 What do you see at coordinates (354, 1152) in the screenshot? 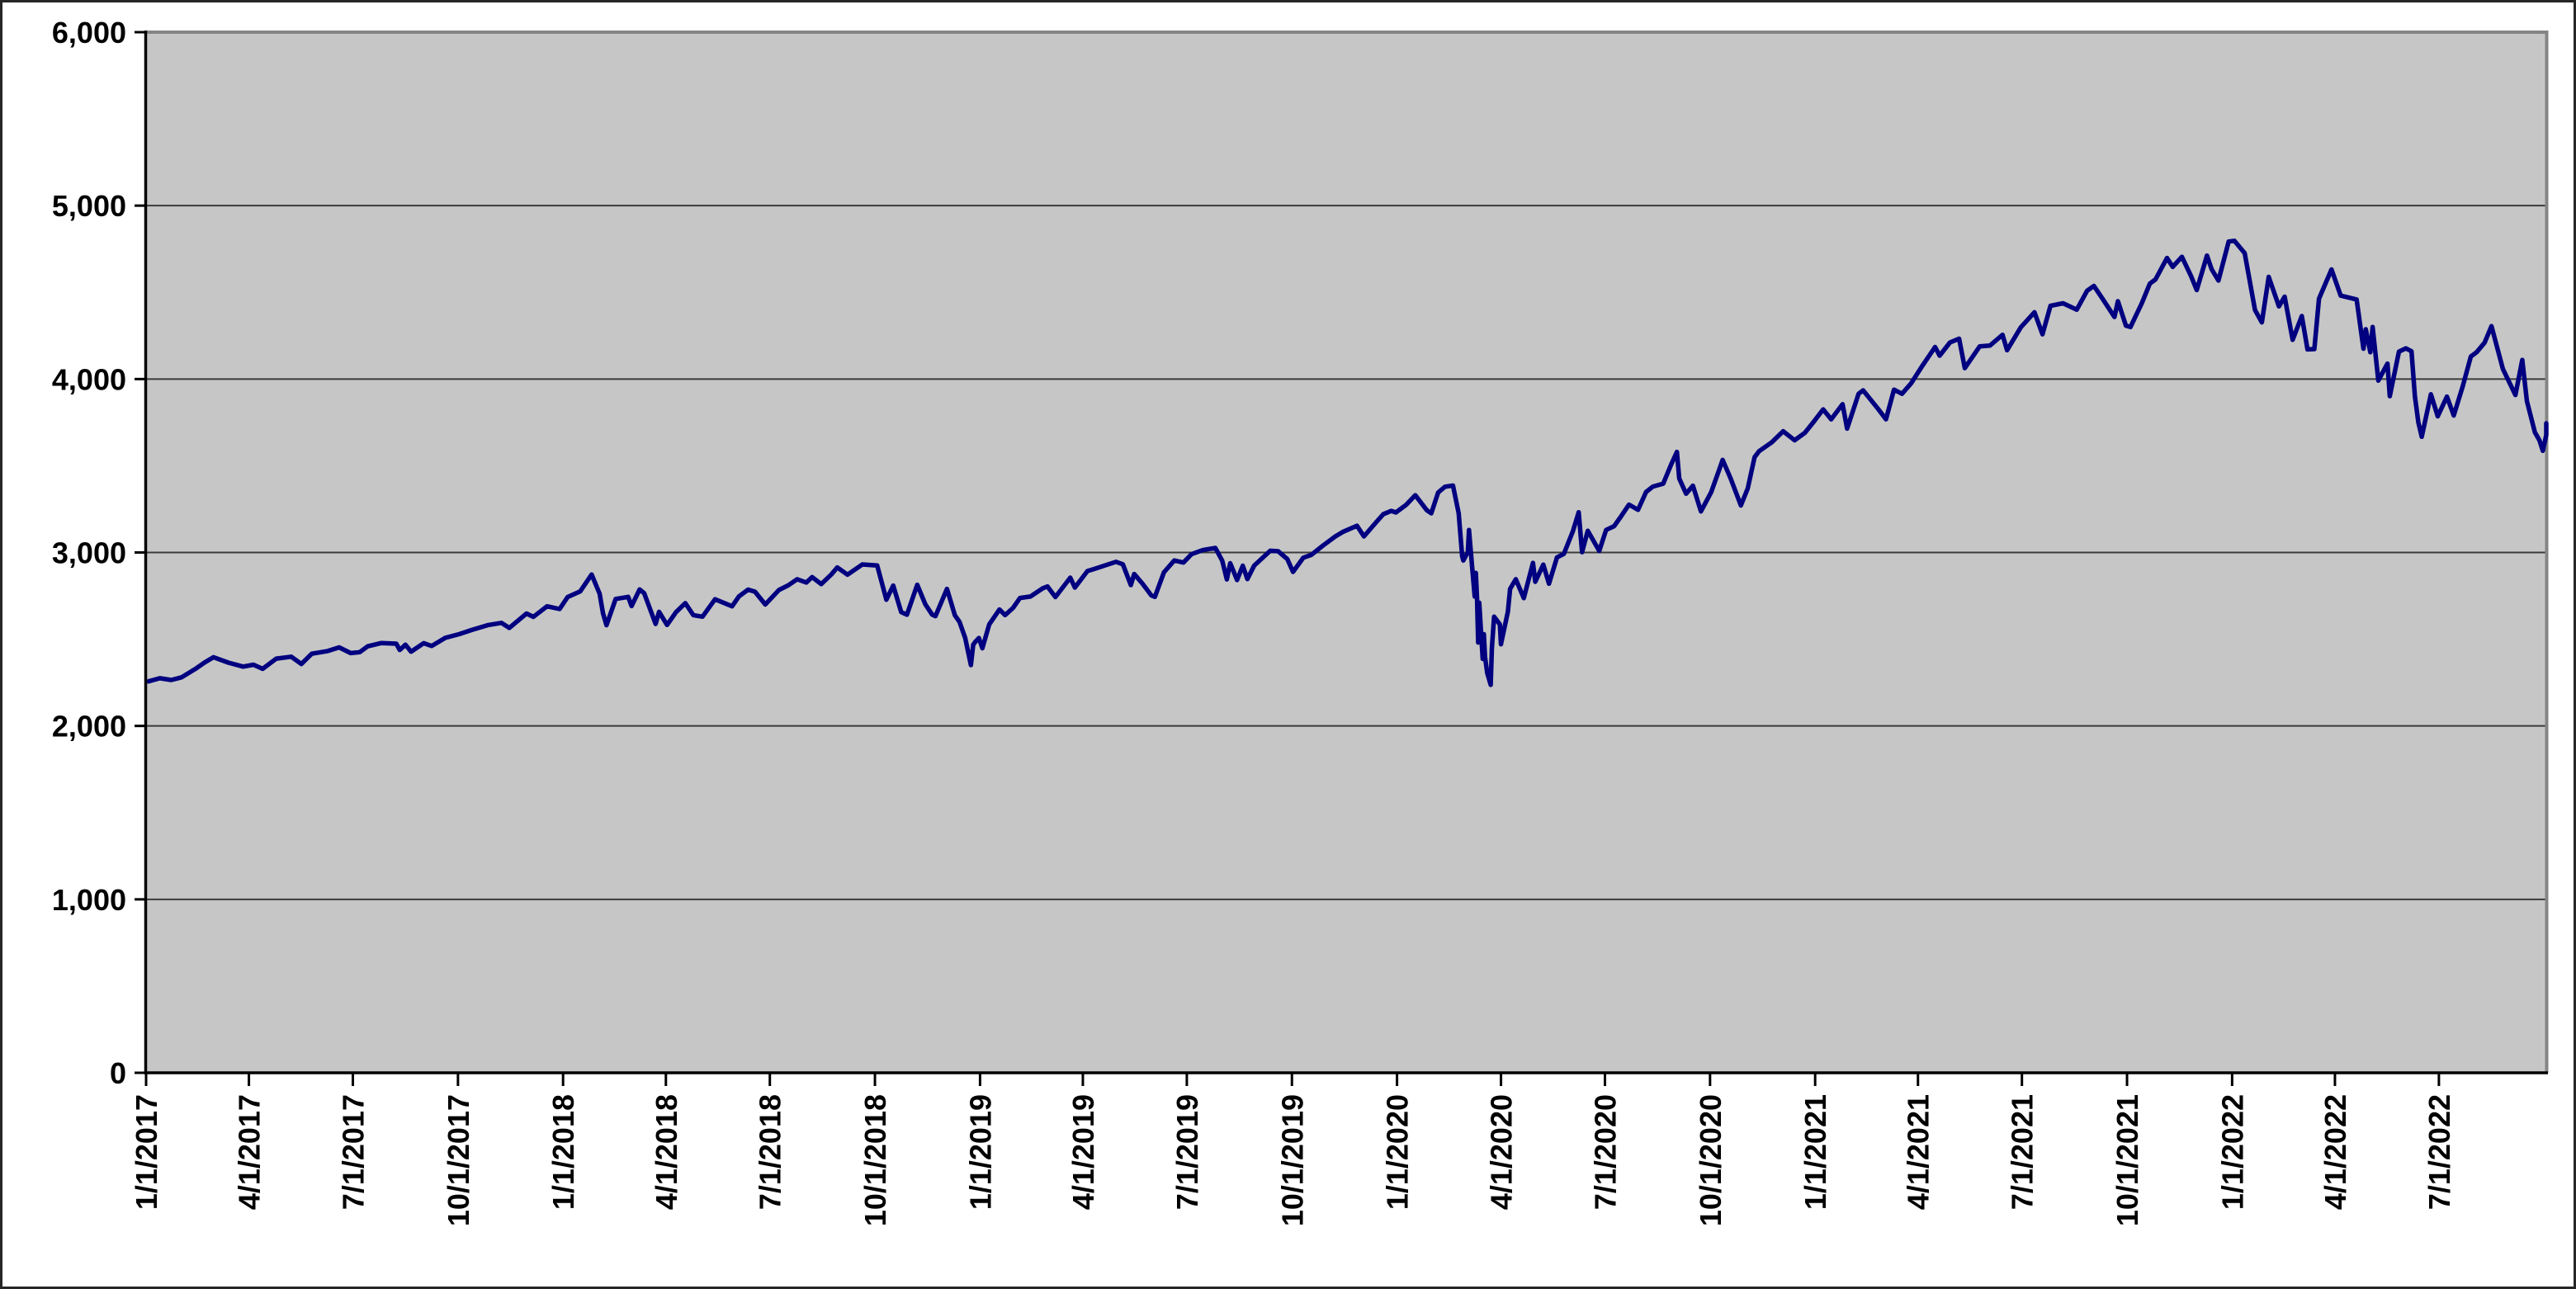
I see `x-tick-label: 7/1/2017` at bounding box center [354, 1152].